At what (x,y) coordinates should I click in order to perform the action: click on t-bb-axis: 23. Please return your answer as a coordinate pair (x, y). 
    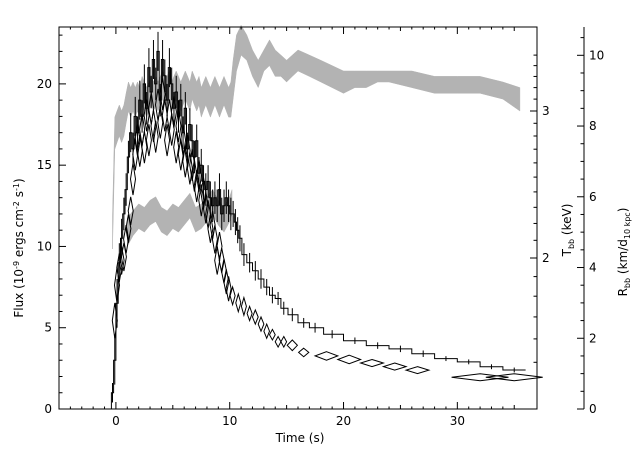
    Looking at the image, I should click on (540, 208).